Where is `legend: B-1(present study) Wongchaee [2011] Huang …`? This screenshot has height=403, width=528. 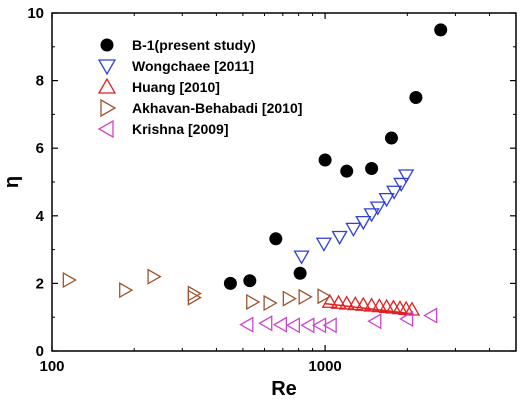
legend: B-1(present study) Wongchaee [2011] Huang … is located at coordinates (199, 88).